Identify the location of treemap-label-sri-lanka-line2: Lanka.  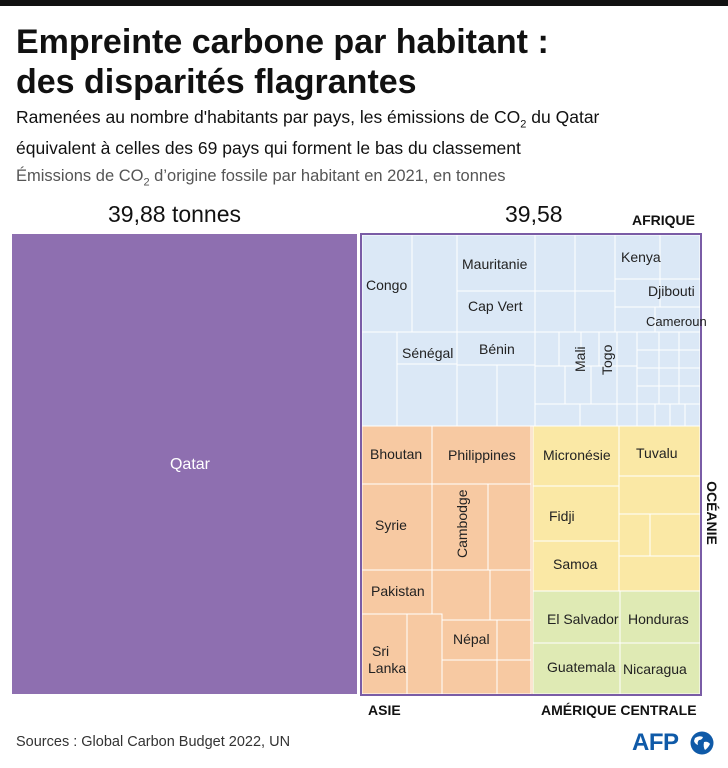
(387, 668).